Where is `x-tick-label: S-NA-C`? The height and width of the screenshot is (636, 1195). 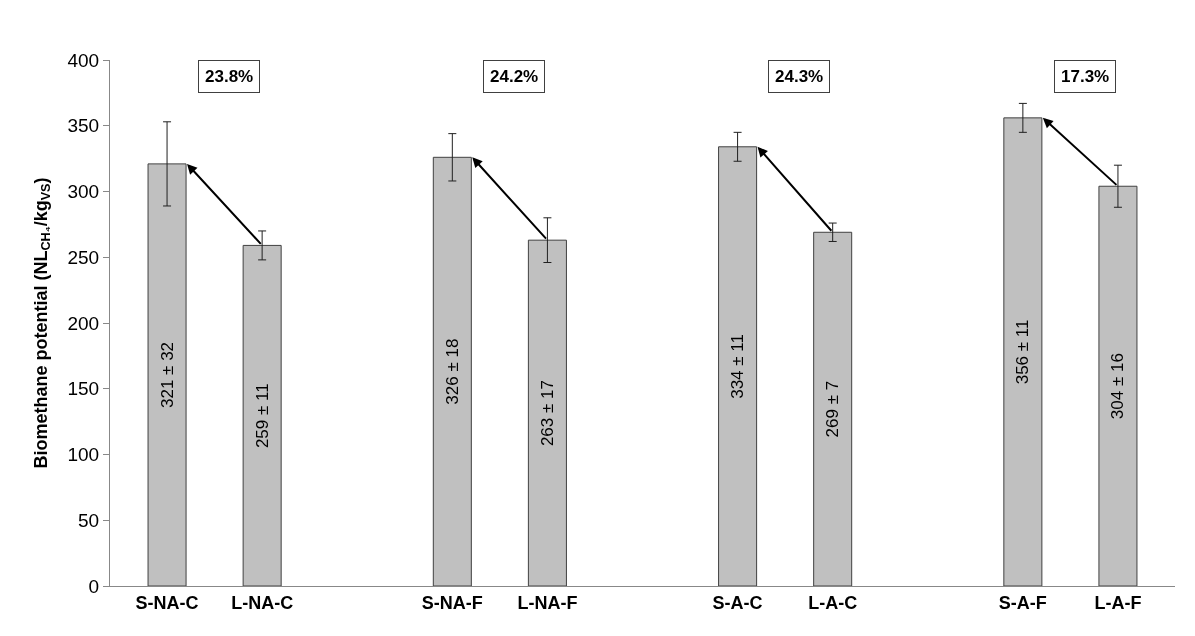 x-tick-label: S-NA-C is located at coordinates (167, 602).